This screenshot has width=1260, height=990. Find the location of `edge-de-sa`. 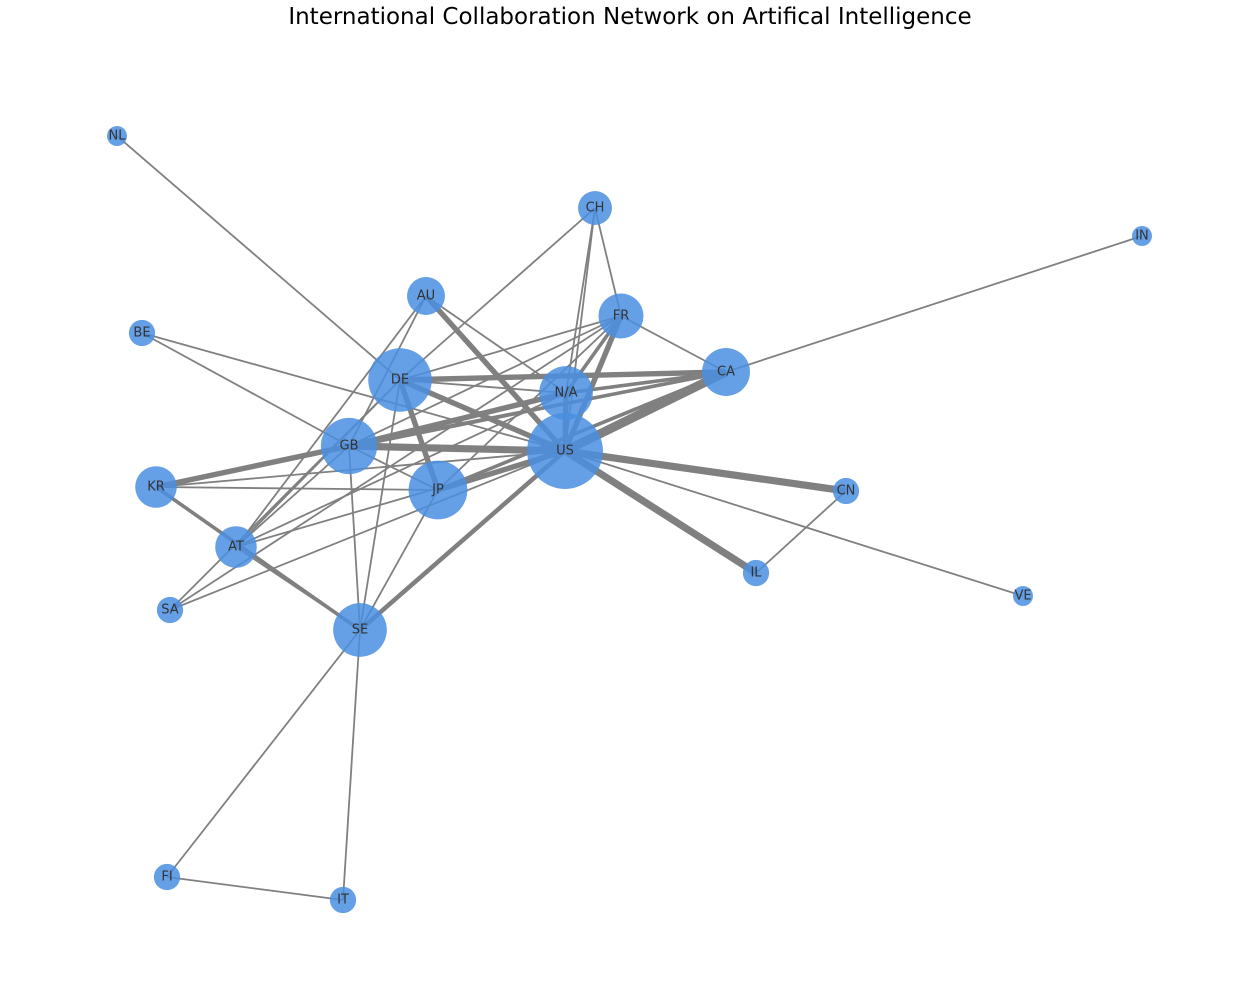

edge-de-sa is located at coordinates (285, 495).